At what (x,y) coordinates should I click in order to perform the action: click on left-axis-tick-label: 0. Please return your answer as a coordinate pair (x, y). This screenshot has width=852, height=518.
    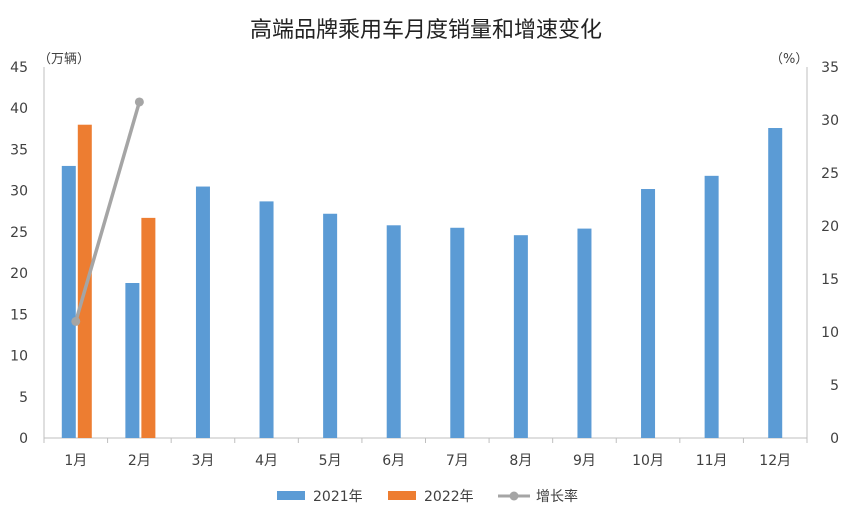
    Looking at the image, I should click on (23, 439).